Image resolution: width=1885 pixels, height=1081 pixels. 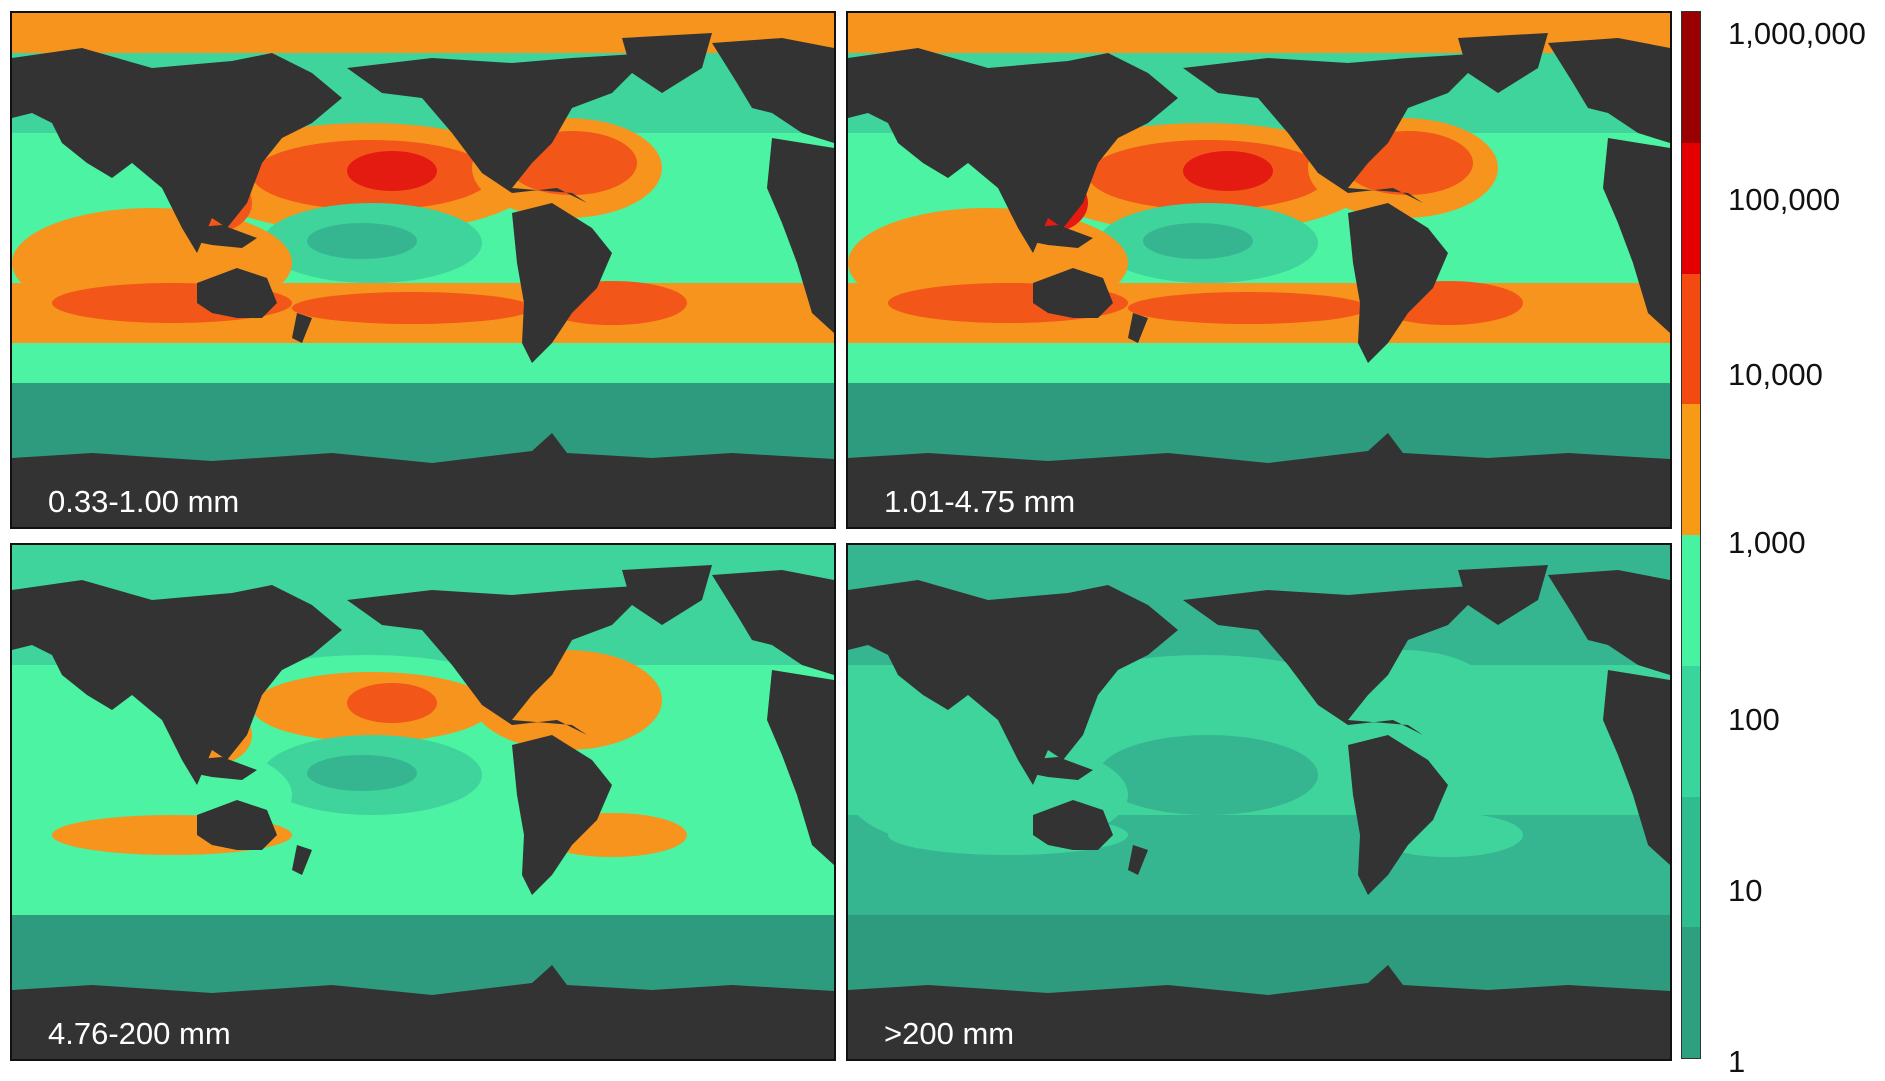 I want to click on colorbar-tick-100000: 100,000, so click(x=1784, y=199).